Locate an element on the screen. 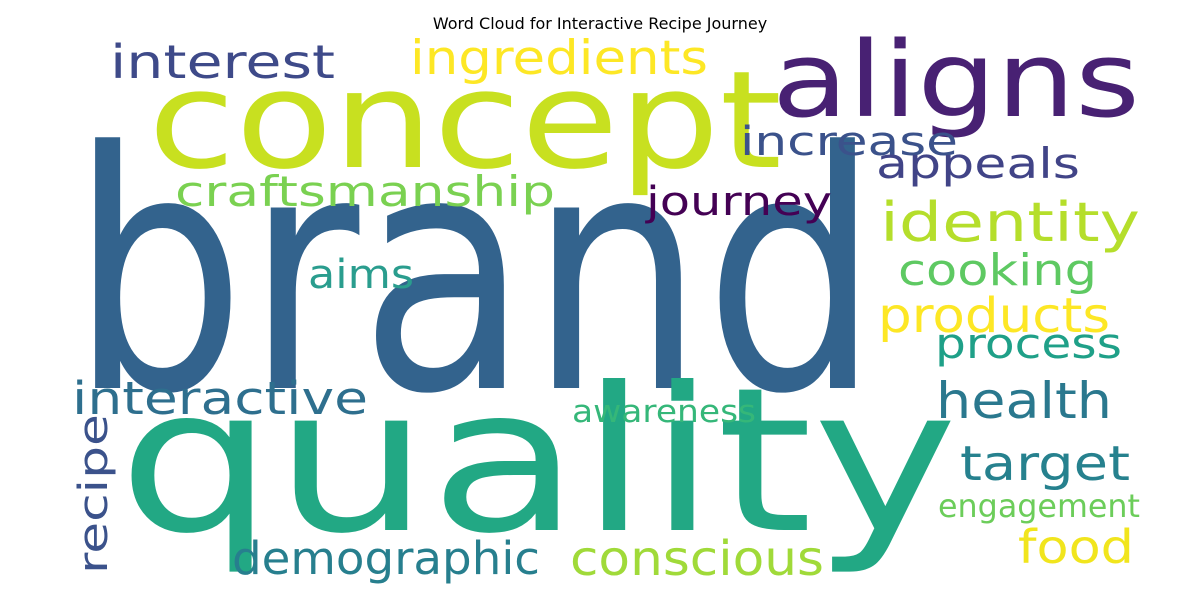  word-demographic: demographic is located at coordinates (386, 558).